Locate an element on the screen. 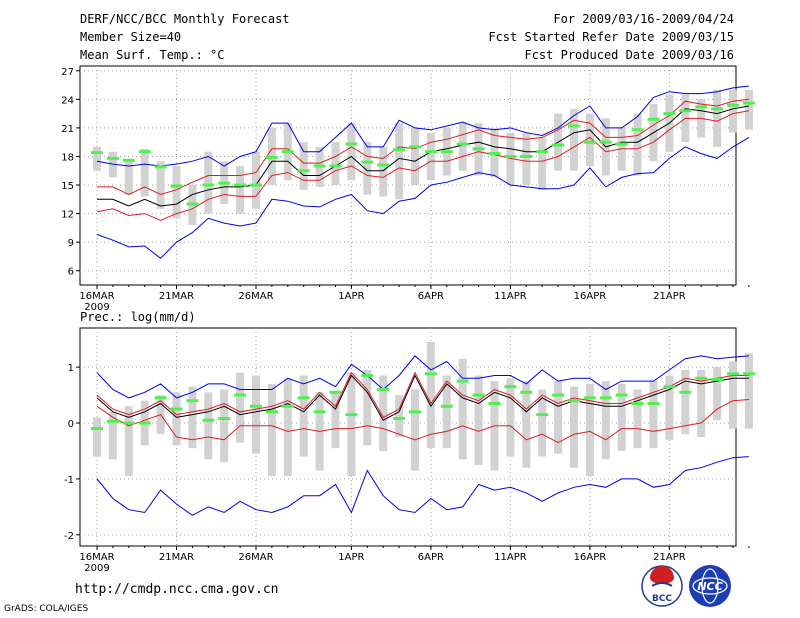 This screenshot has width=800, height=618. precip-panel-title: Prec.: log(mm/d) is located at coordinates (138, 317).